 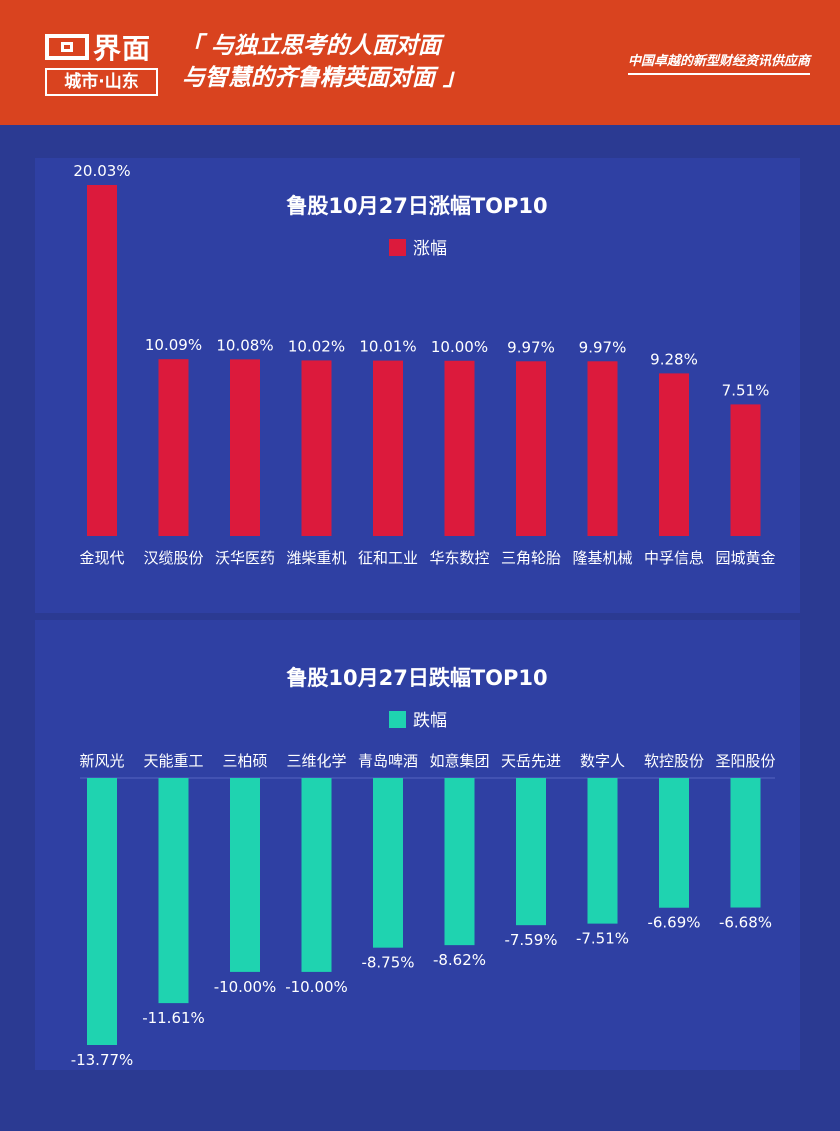 What do you see at coordinates (388, 558) in the screenshot?
I see `rise-category-label: 征和工业` at bounding box center [388, 558].